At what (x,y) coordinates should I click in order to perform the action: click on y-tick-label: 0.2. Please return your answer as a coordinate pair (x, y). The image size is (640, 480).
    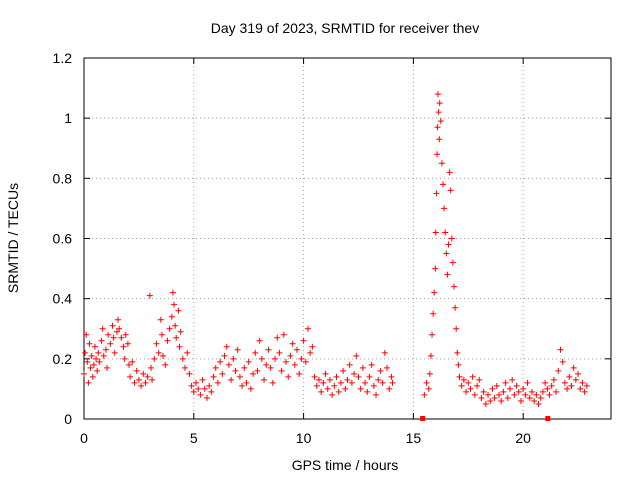
    Looking at the image, I should click on (63, 359).